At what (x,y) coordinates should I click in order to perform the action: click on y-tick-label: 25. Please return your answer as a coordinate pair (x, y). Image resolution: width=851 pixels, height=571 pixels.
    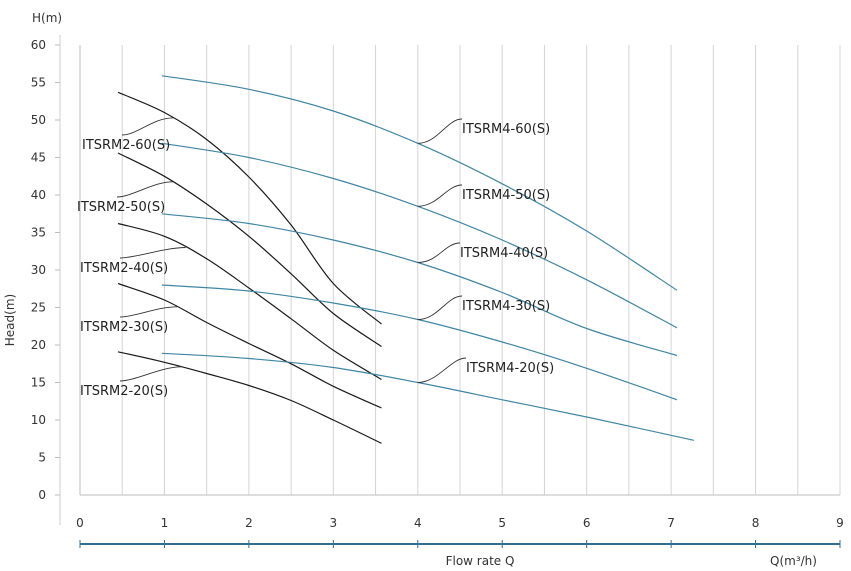
    Looking at the image, I should click on (38, 308).